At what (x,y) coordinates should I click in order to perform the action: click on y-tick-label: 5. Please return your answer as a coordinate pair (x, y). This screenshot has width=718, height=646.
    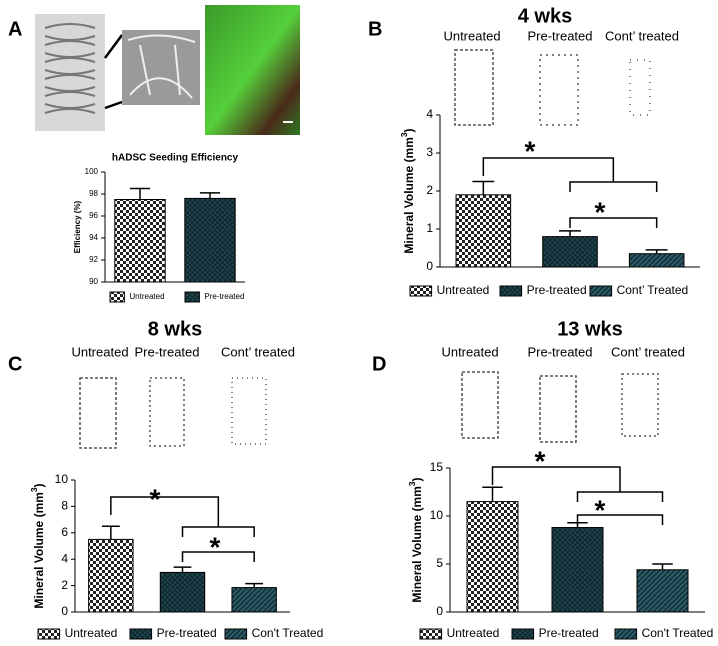
    Looking at the image, I should click on (439, 563).